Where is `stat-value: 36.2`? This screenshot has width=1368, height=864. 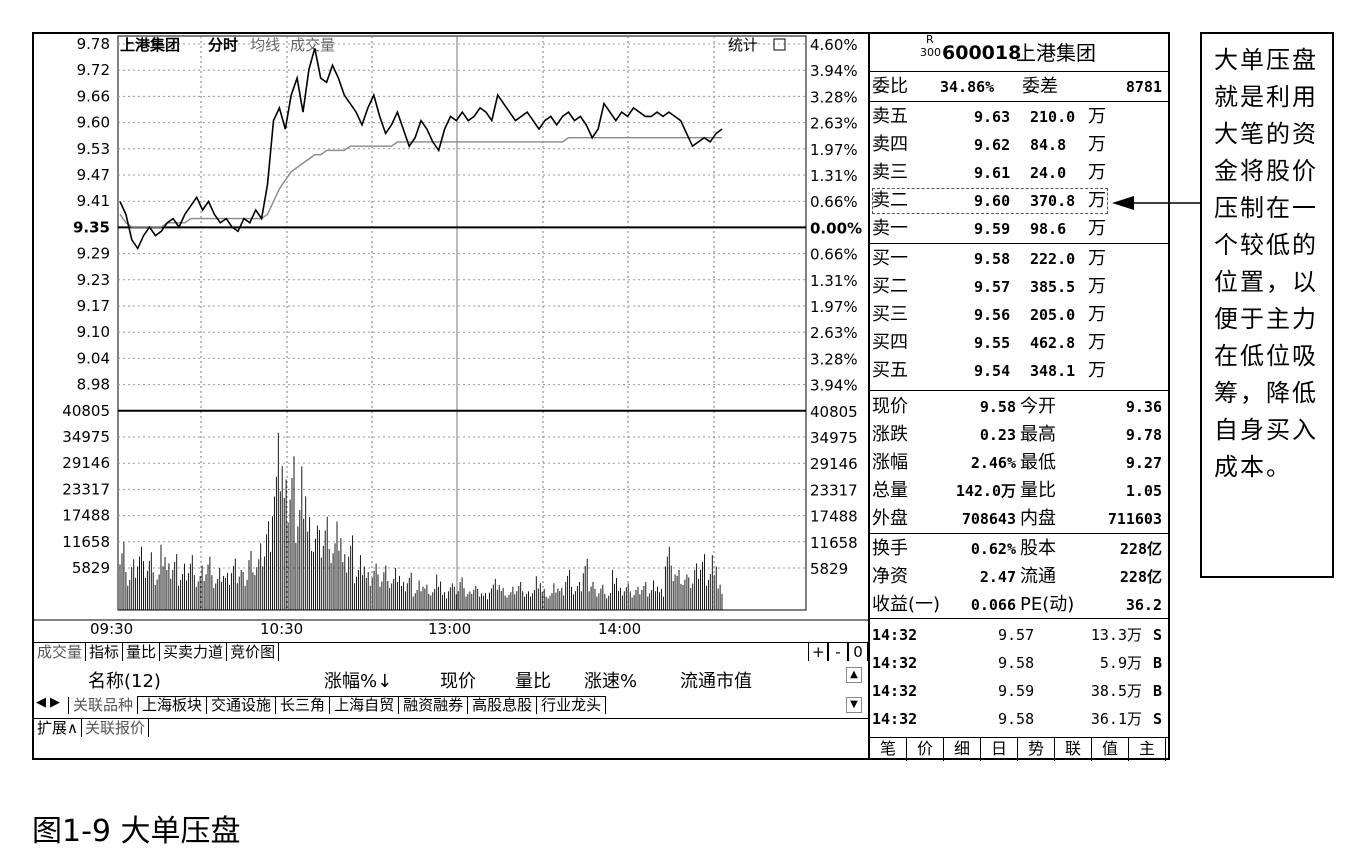
stat-value: 36.2 is located at coordinates (1143, 605).